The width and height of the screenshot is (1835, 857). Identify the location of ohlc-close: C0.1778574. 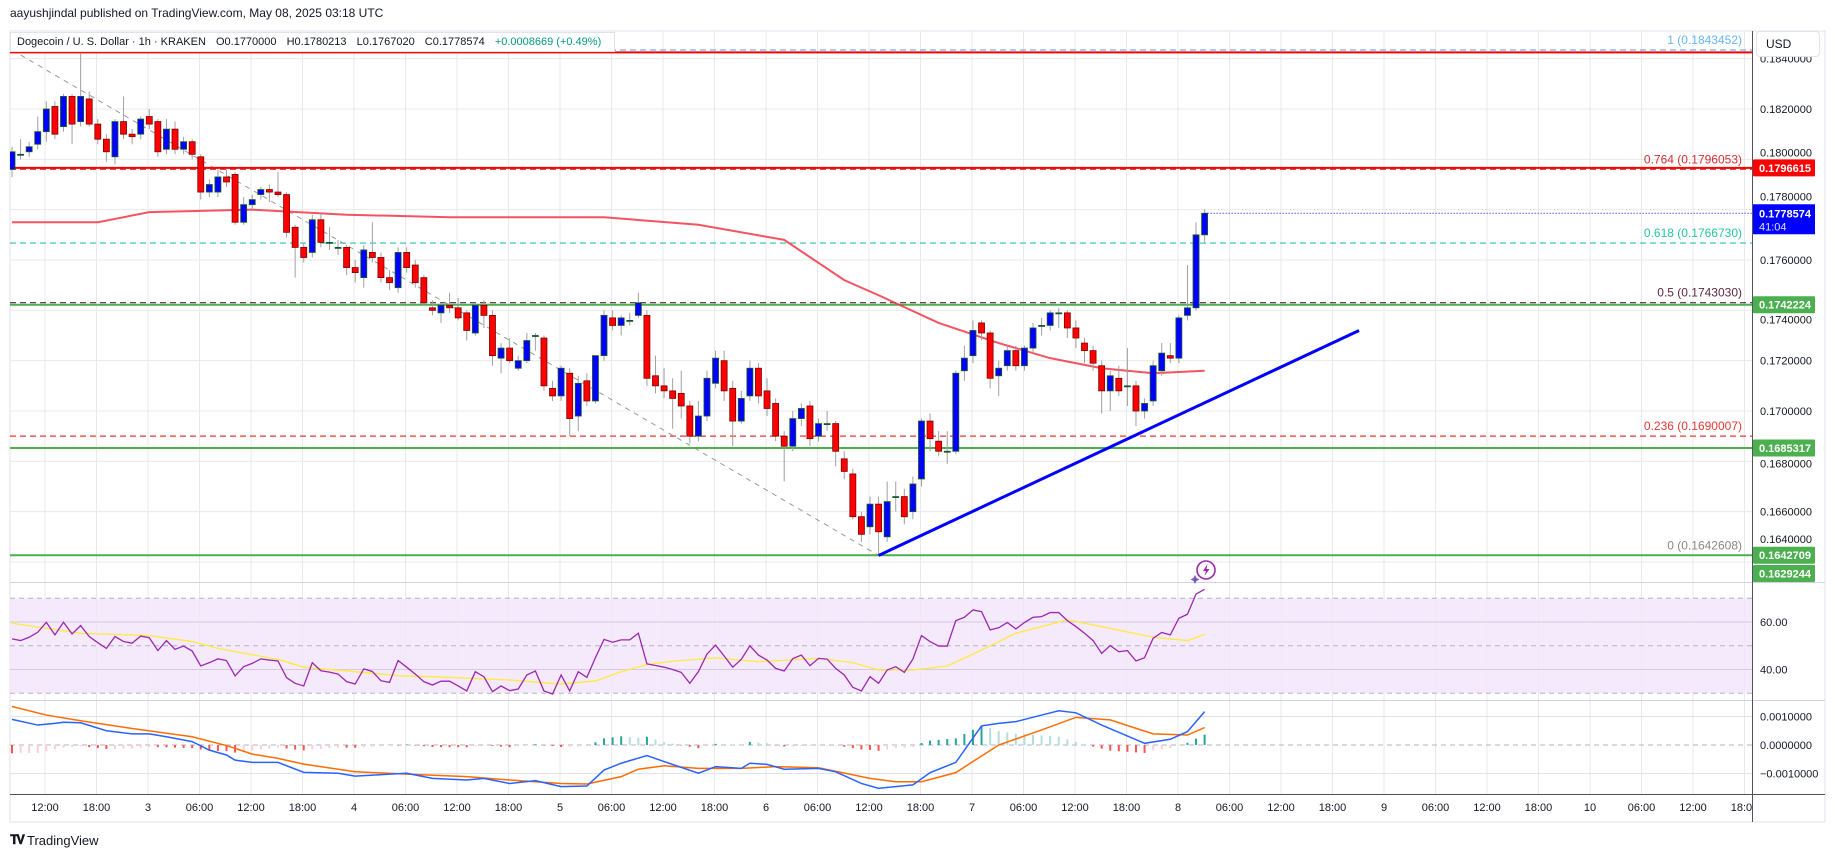
(454, 42).